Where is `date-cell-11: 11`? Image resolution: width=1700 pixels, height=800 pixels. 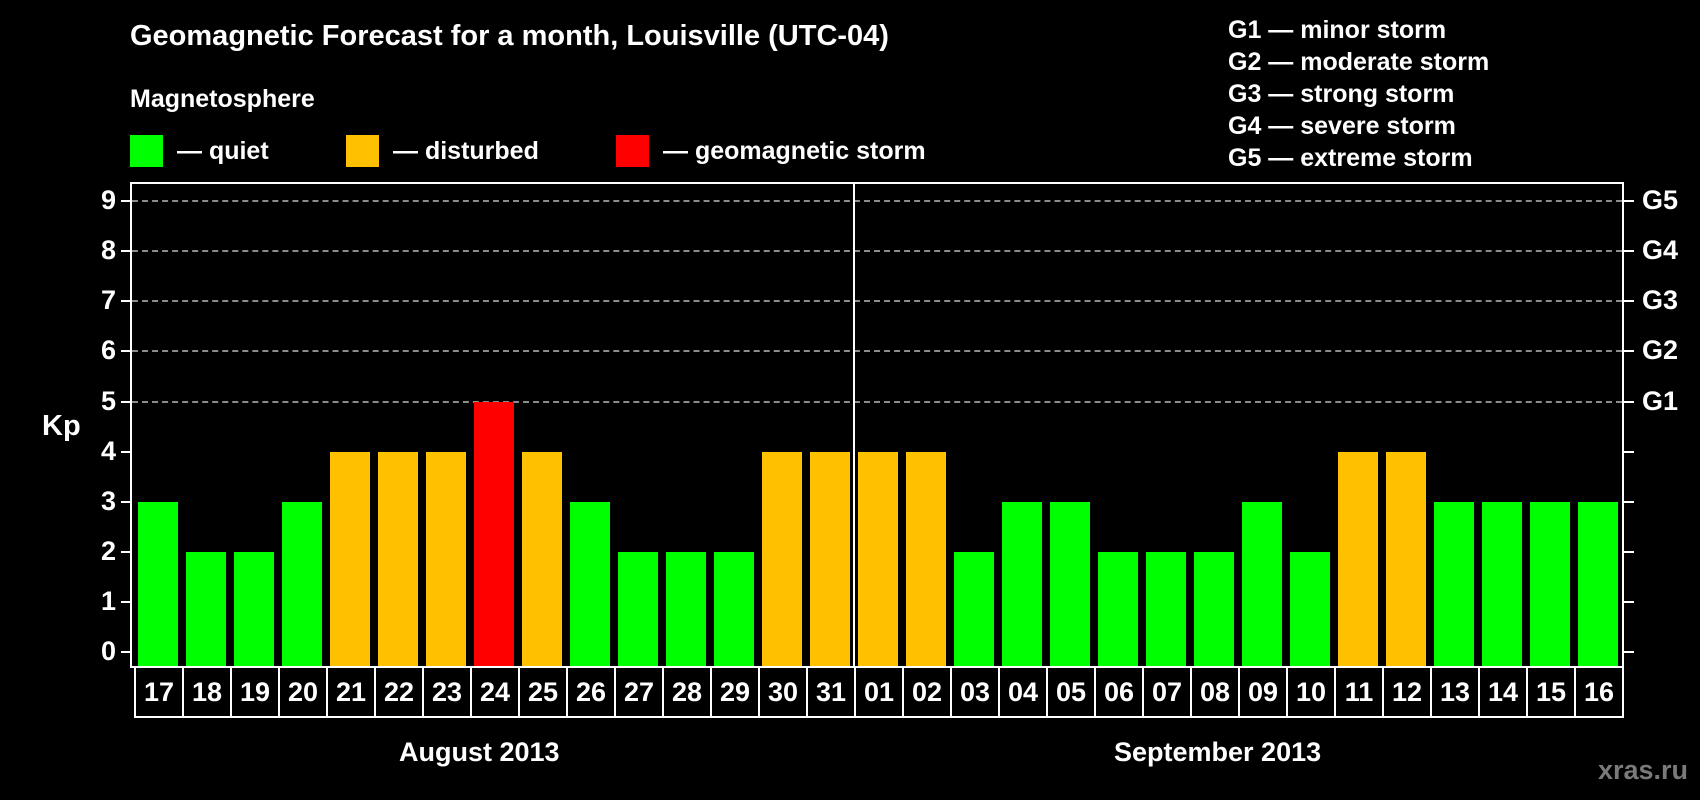
date-cell-11: 11 is located at coordinates (1360, 692).